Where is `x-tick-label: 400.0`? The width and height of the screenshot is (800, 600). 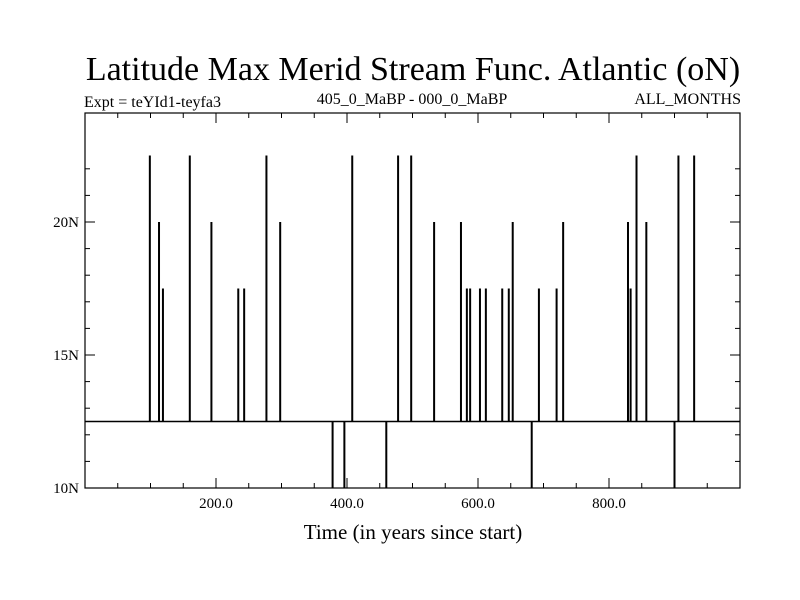 x-tick-label: 400.0 is located at coordinates (347, 504).